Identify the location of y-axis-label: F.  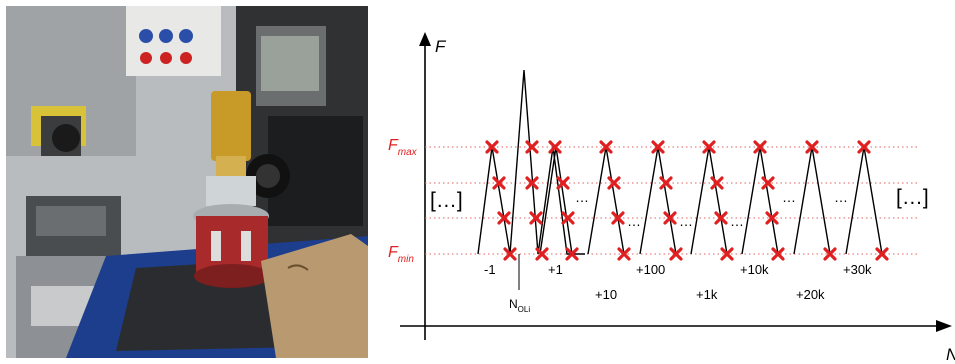
(441, 46).